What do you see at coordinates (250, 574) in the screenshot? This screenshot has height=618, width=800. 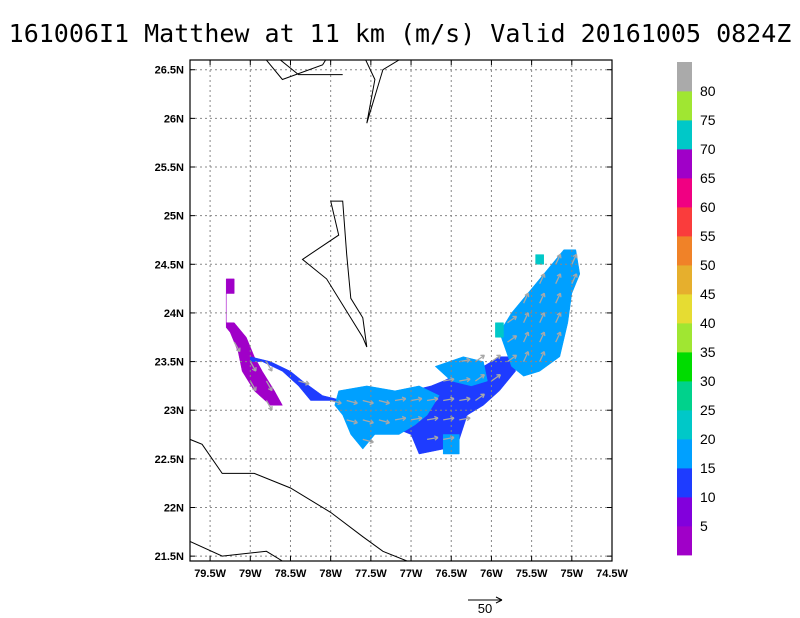 I see `x-tick-label: 79W` at bounding box center [250, 574].